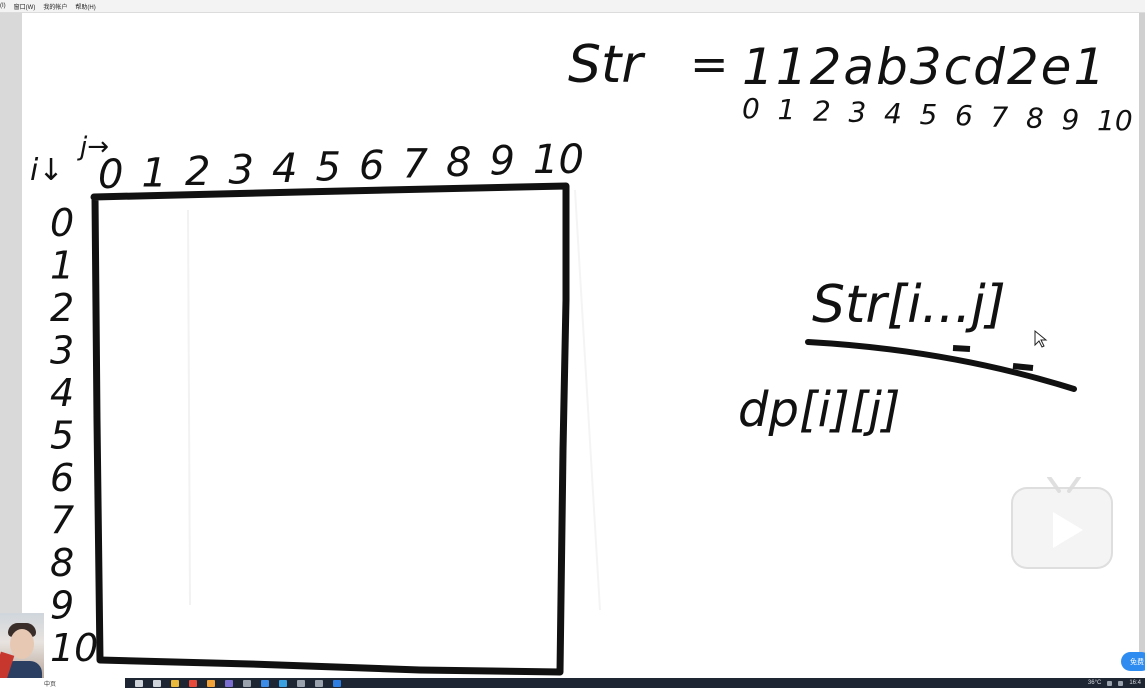 This screenshot has height=688, width=1145. Describe the element at coordinates (416, 165) in the screenshot. I see `column-index-label: 7` at that location.